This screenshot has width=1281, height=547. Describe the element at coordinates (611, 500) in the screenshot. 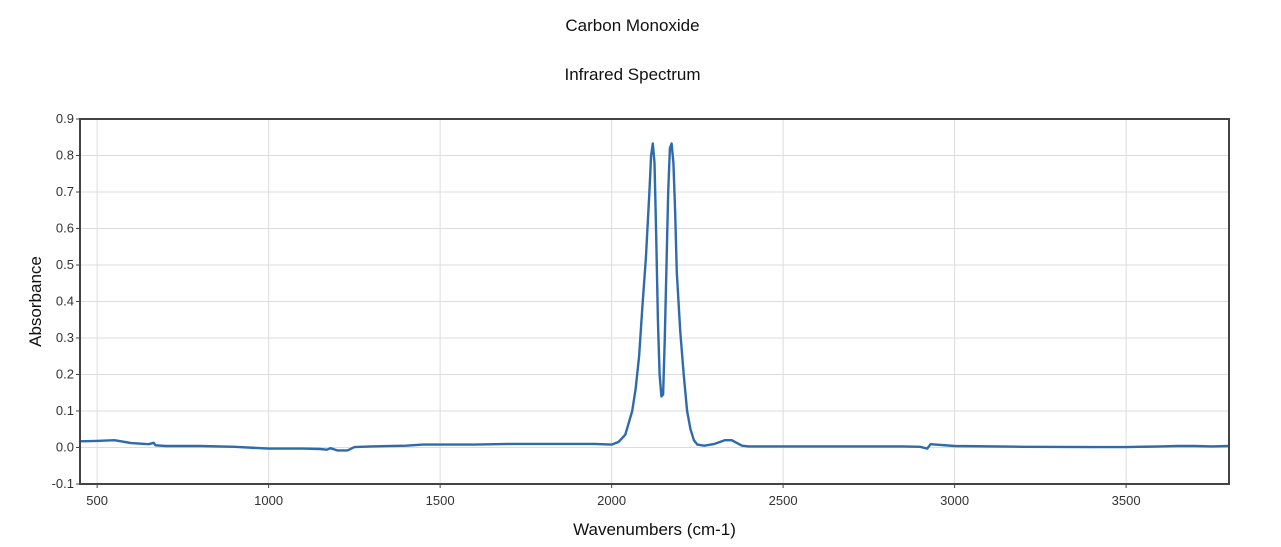

I see `x-tick-label: 2000` at that location.